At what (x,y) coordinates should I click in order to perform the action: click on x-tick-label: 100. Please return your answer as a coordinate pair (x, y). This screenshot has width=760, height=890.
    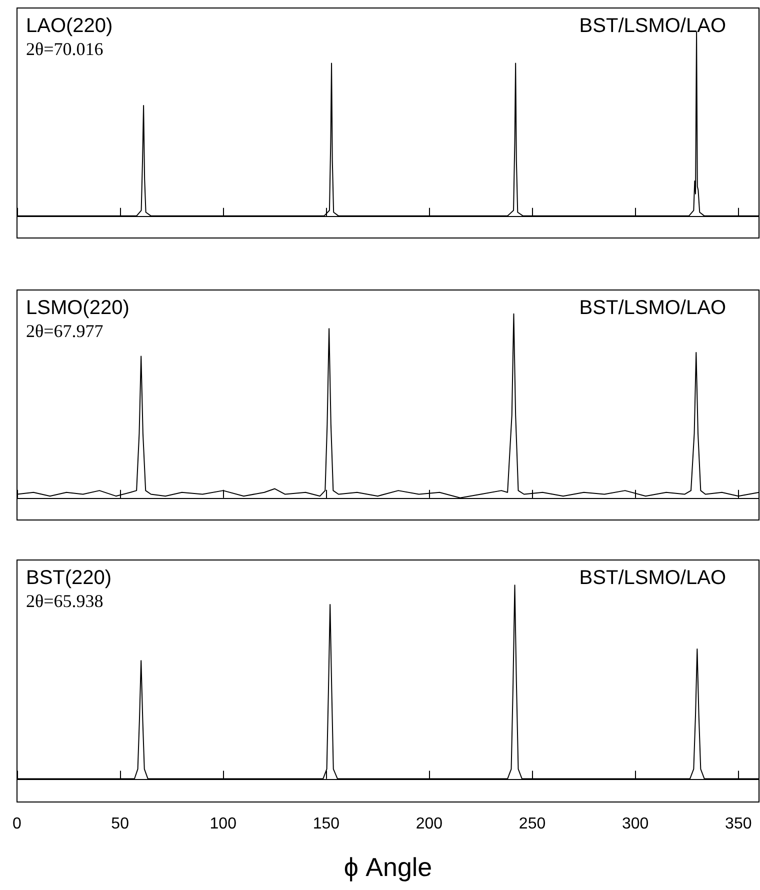
    Looking at the image, I should click on (223, 824).